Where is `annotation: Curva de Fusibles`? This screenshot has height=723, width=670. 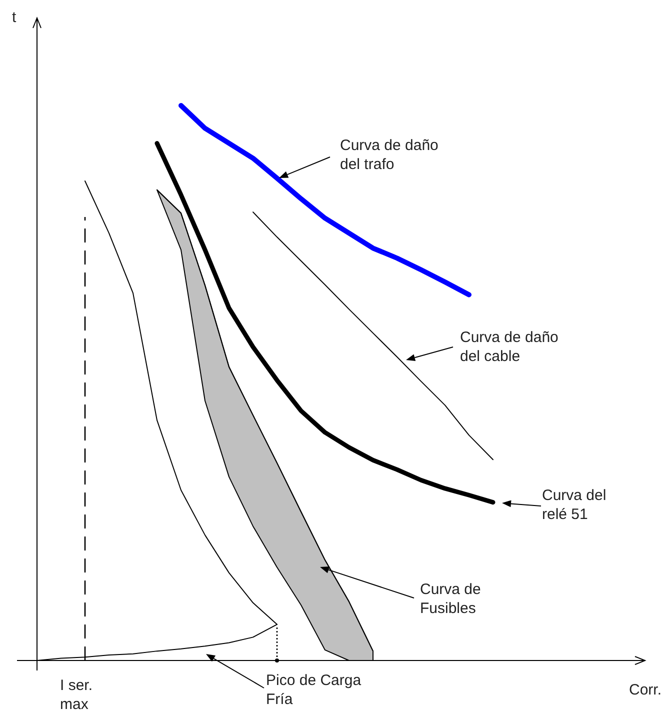
annotation: Curva de Fusibles is located at coordinates (450, 599).